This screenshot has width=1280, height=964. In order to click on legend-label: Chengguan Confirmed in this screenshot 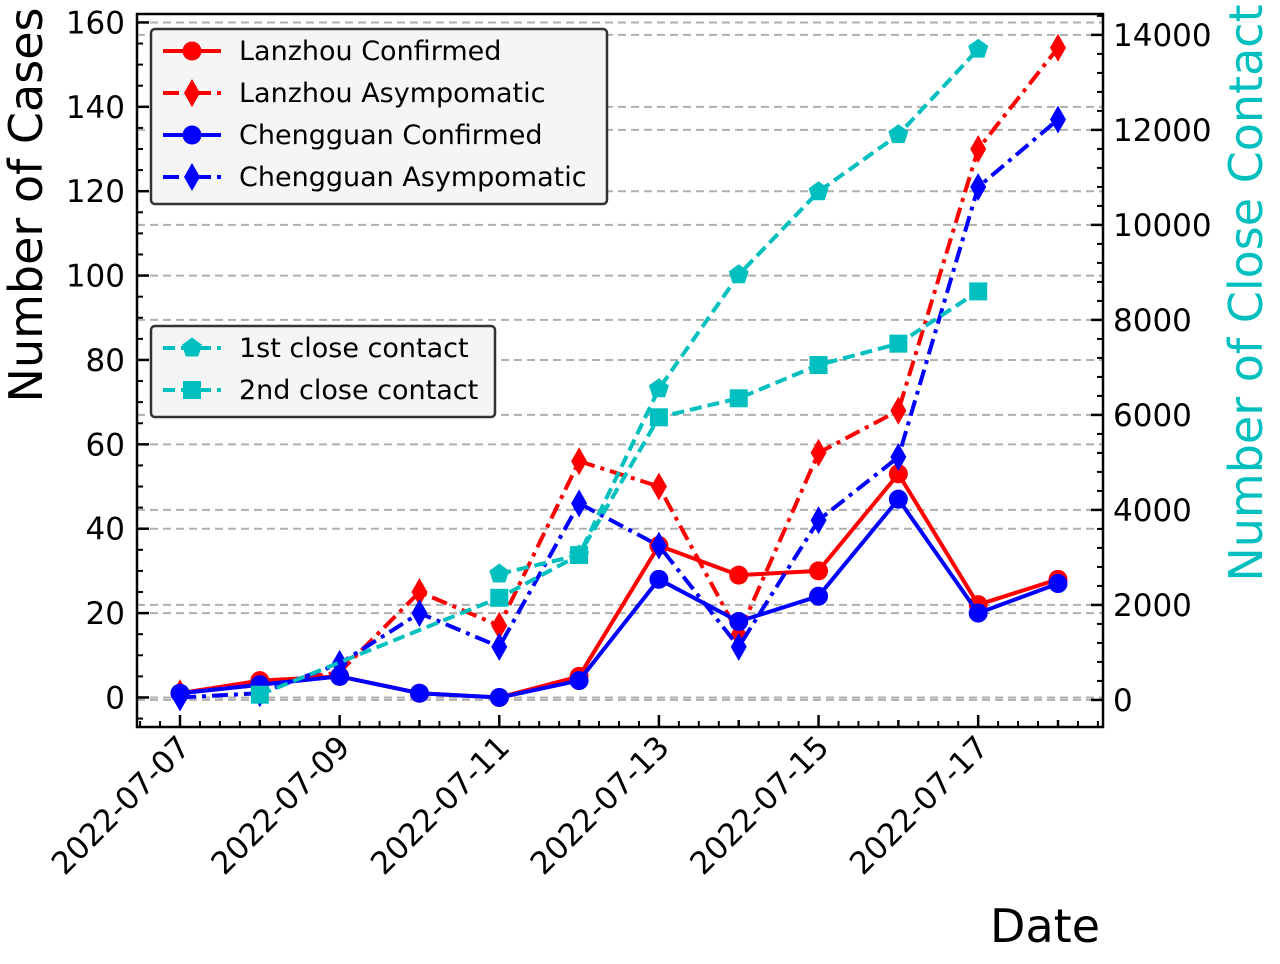, I will do `click(391, 135)`.